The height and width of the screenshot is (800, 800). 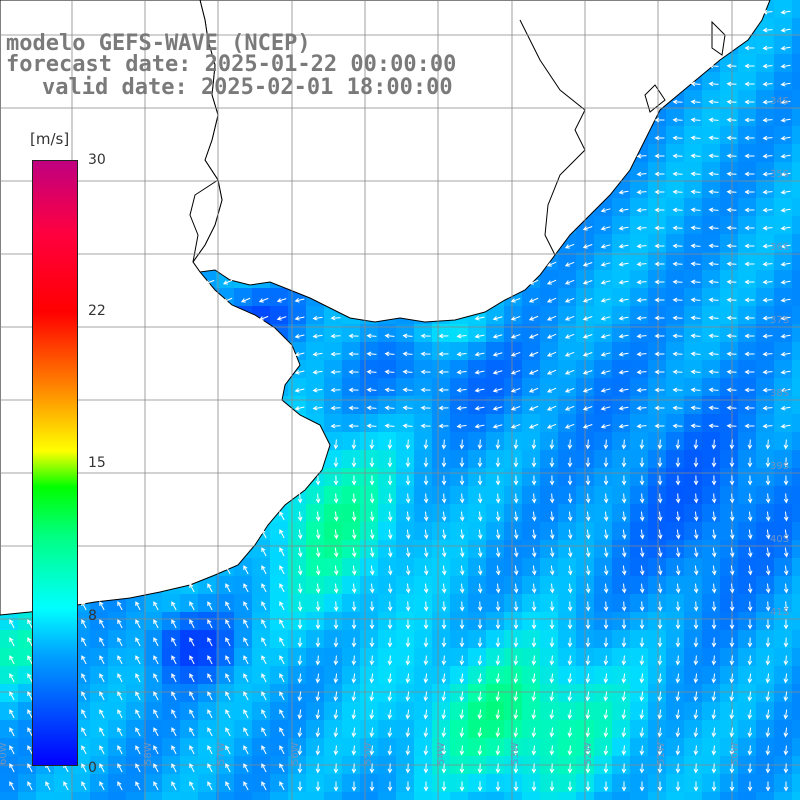 I want to click on lon-label: 58W, so click(x=148, y=753).